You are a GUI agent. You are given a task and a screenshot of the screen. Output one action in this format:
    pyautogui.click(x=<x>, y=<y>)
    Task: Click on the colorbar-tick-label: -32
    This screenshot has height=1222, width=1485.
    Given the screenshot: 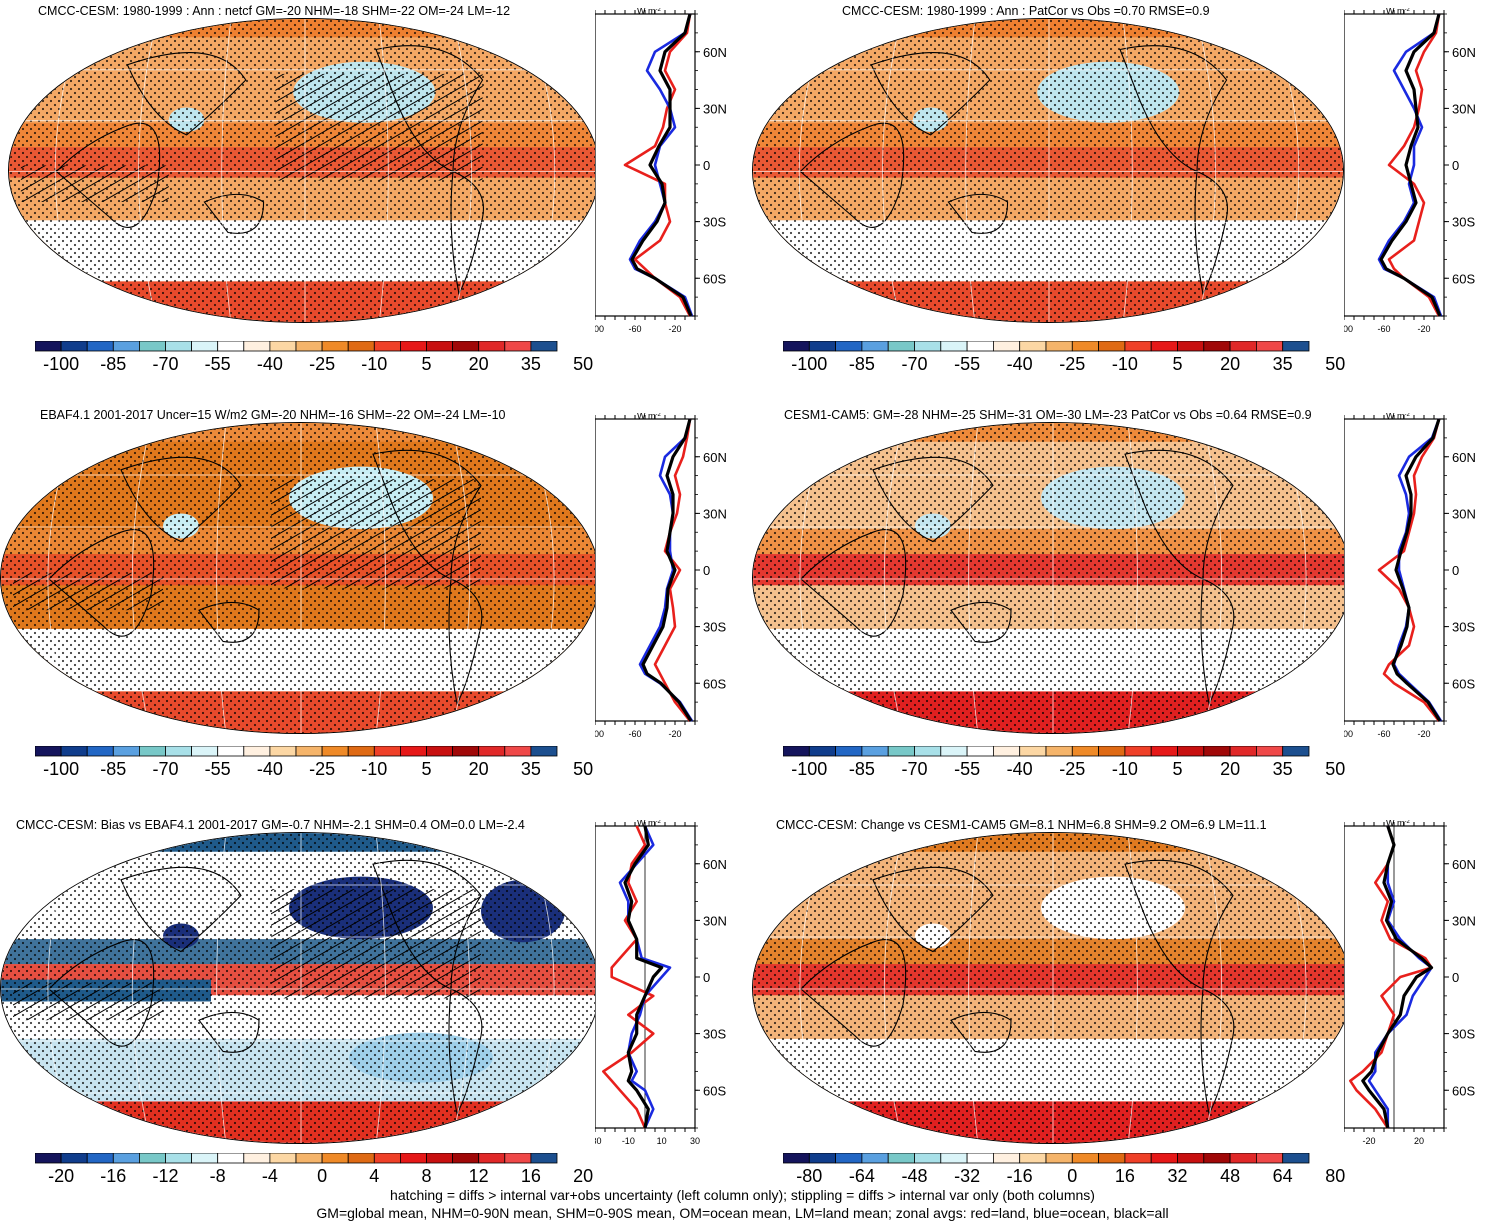 What is the action you would take?
    pyautogui.click(x=967, y=1176)
    